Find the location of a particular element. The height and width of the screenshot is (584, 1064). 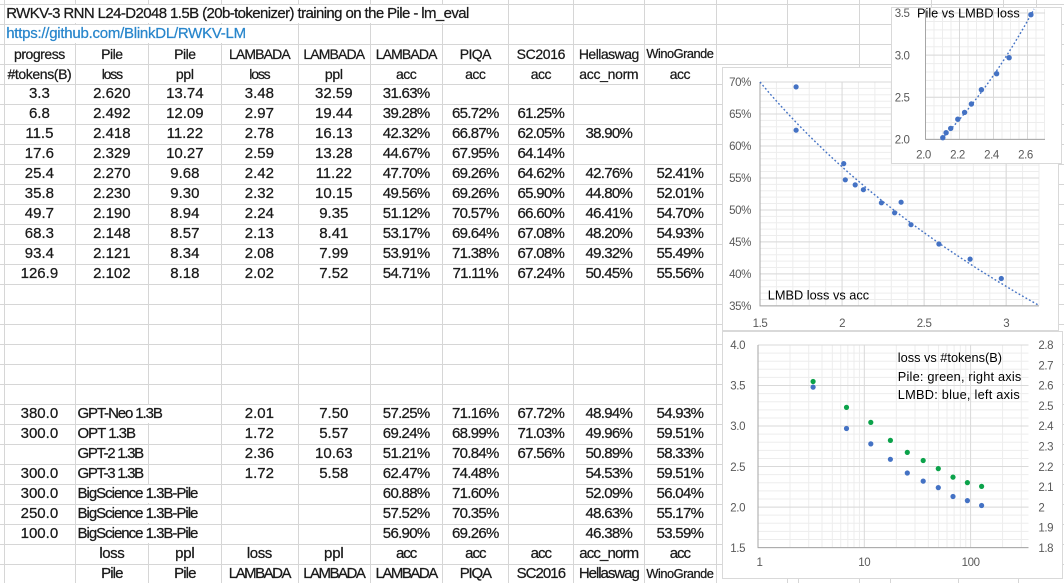

svg-text: 100 is located at coordinates (971, 563).